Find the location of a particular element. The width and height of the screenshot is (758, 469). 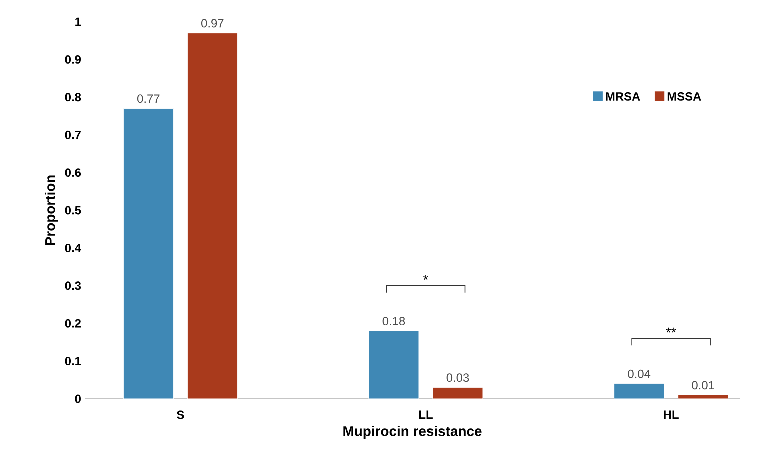

y-tick-label: 0.2 is located at coordinates (73, 323).